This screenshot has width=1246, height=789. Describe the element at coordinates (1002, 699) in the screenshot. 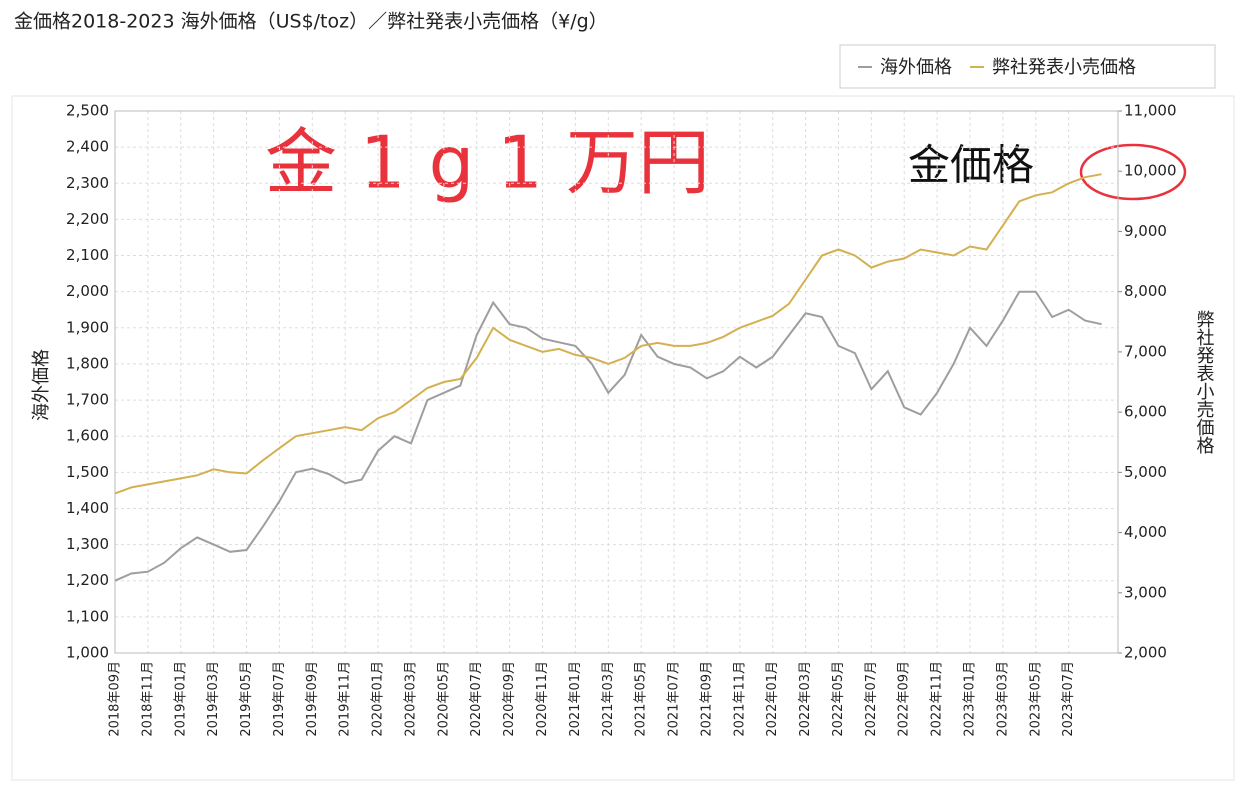

I see `x-tick-label: 2023年03月` at that location.